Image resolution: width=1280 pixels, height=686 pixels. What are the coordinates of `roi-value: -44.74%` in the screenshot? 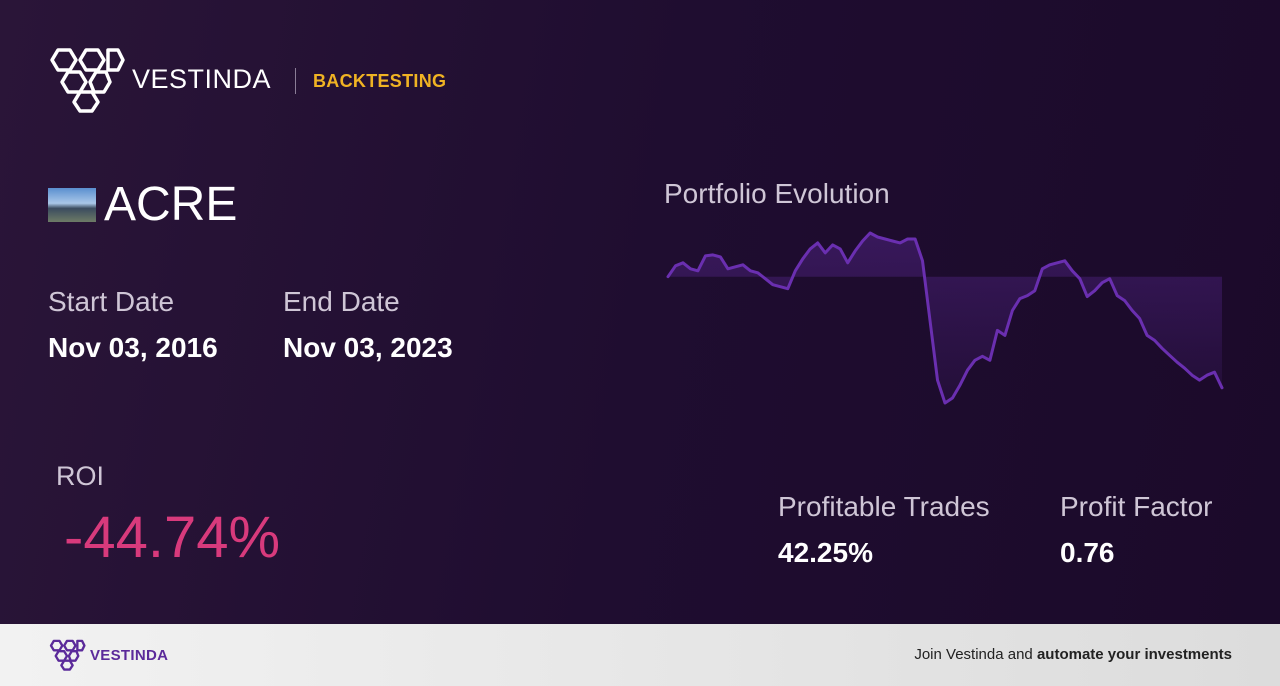 It's located at (172, 537).